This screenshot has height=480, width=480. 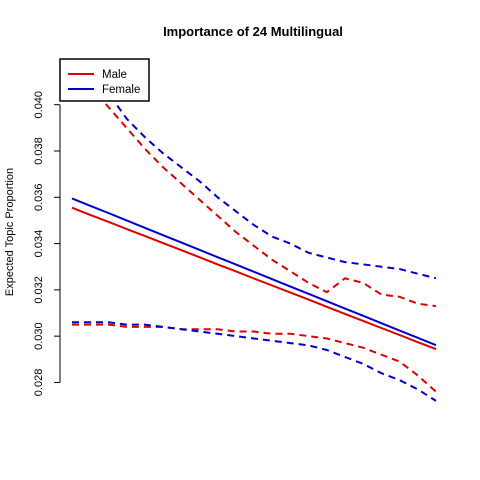 What do you see at coordinates (253, 31) in the screenshot?
I see `chart-title: Importance of 24 Multilingual` at bounding box center [253, 31].